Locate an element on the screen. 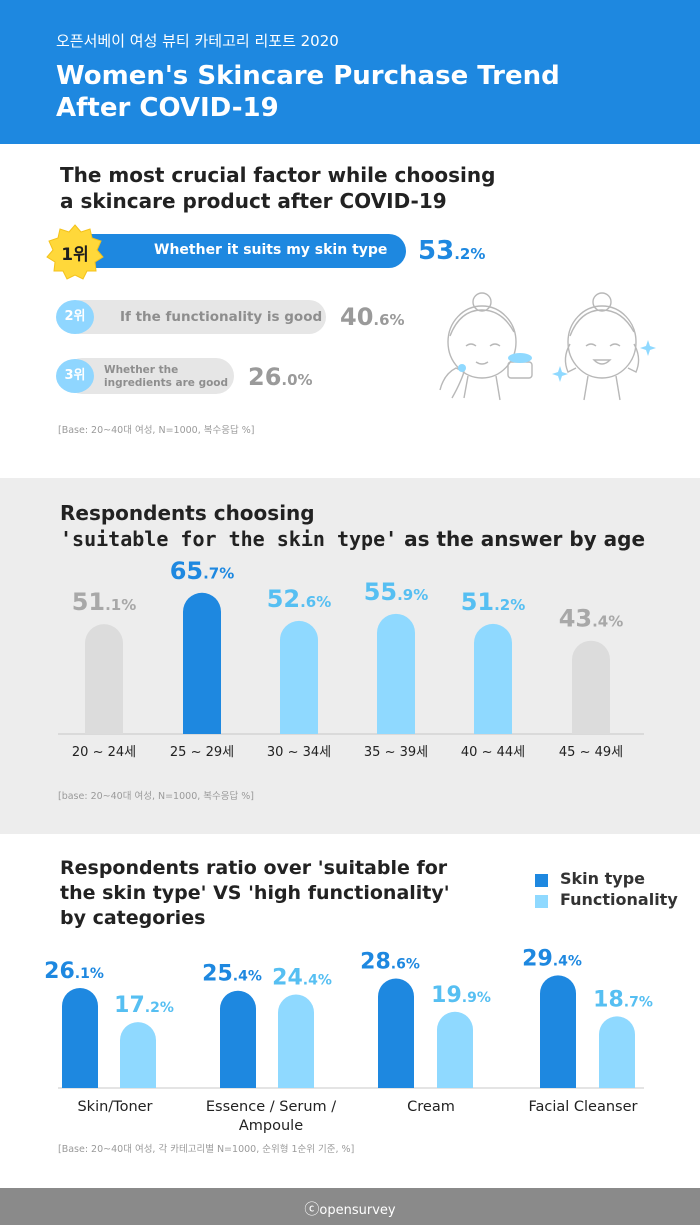  rank2-category: If the functionality is good is located at coordinates (221, 317).